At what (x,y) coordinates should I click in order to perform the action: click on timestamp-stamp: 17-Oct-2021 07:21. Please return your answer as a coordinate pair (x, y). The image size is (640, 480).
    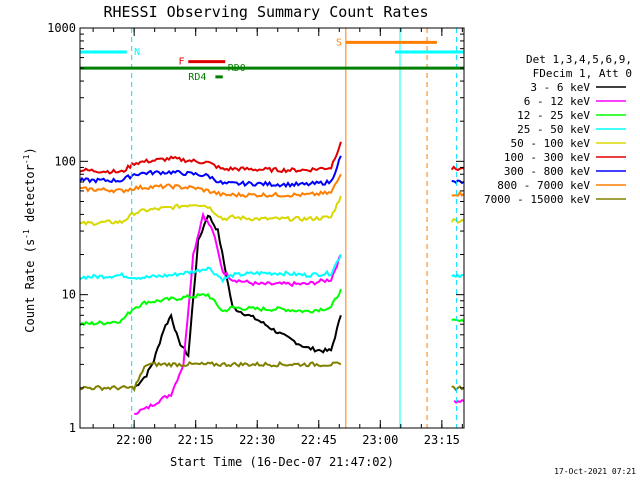
    Looking at the image, I should click on (595, 471).